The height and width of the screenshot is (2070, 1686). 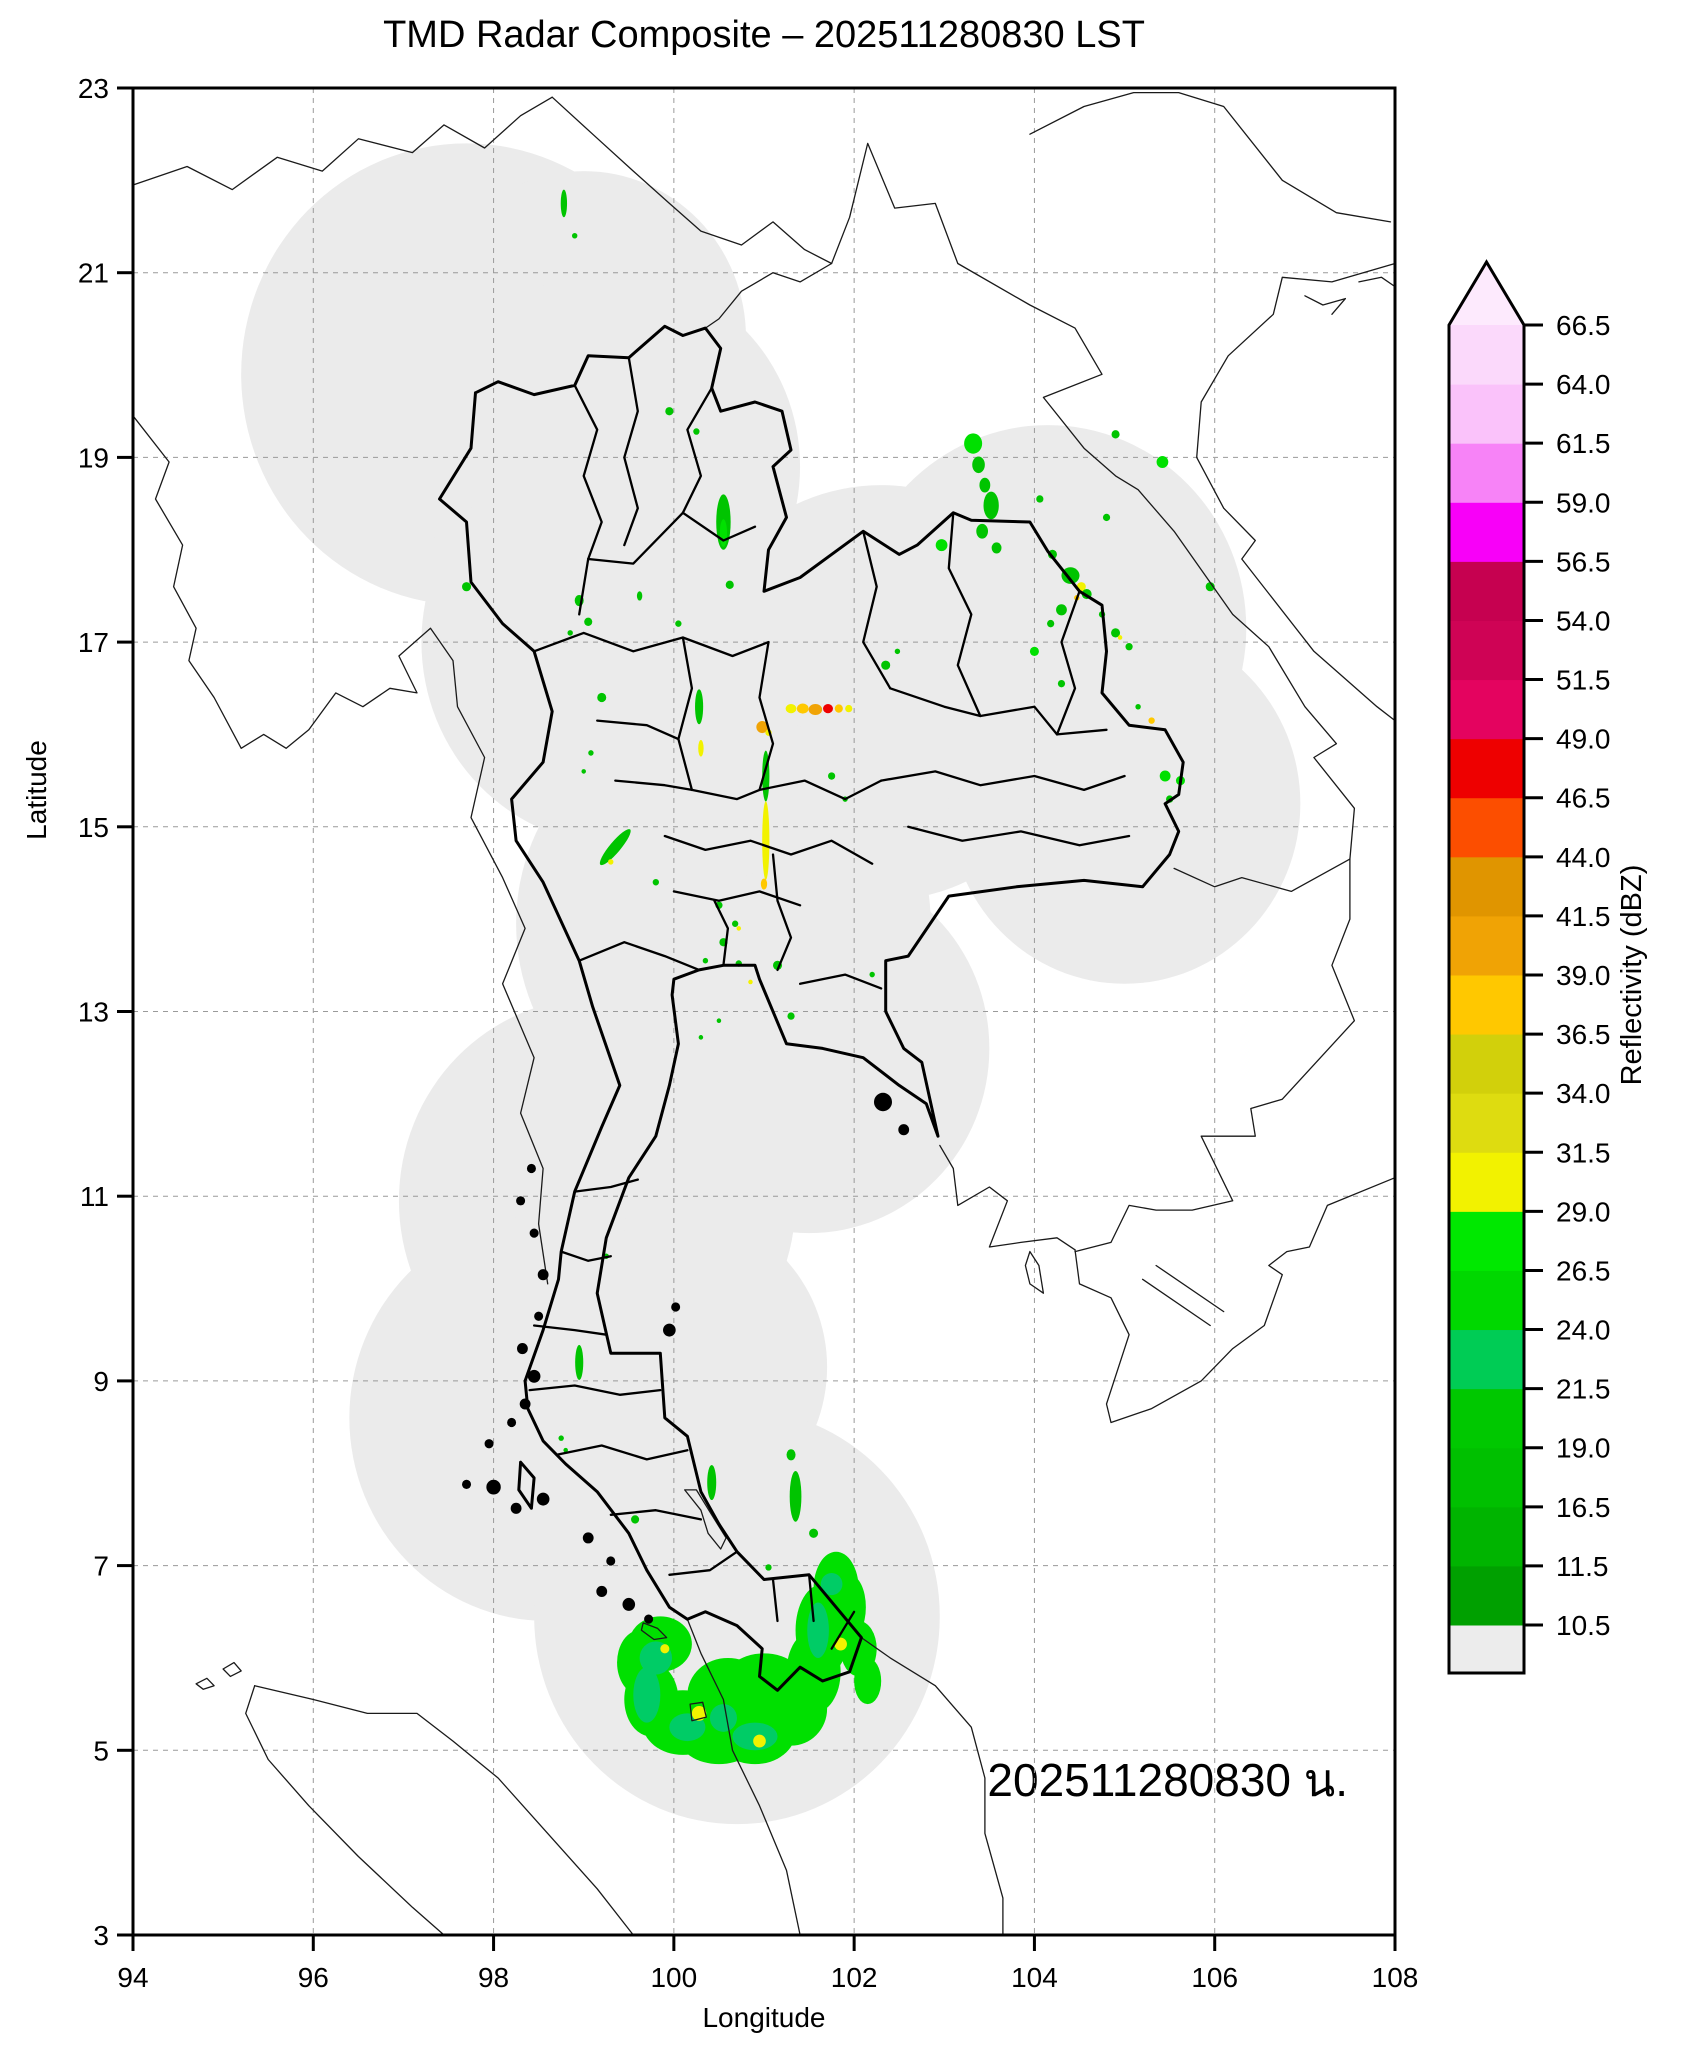 What do you see at coordinates (1486, 1649) in the screenshot?
I see `colorbar-under-segment` at bounding box center [1486, 1649].